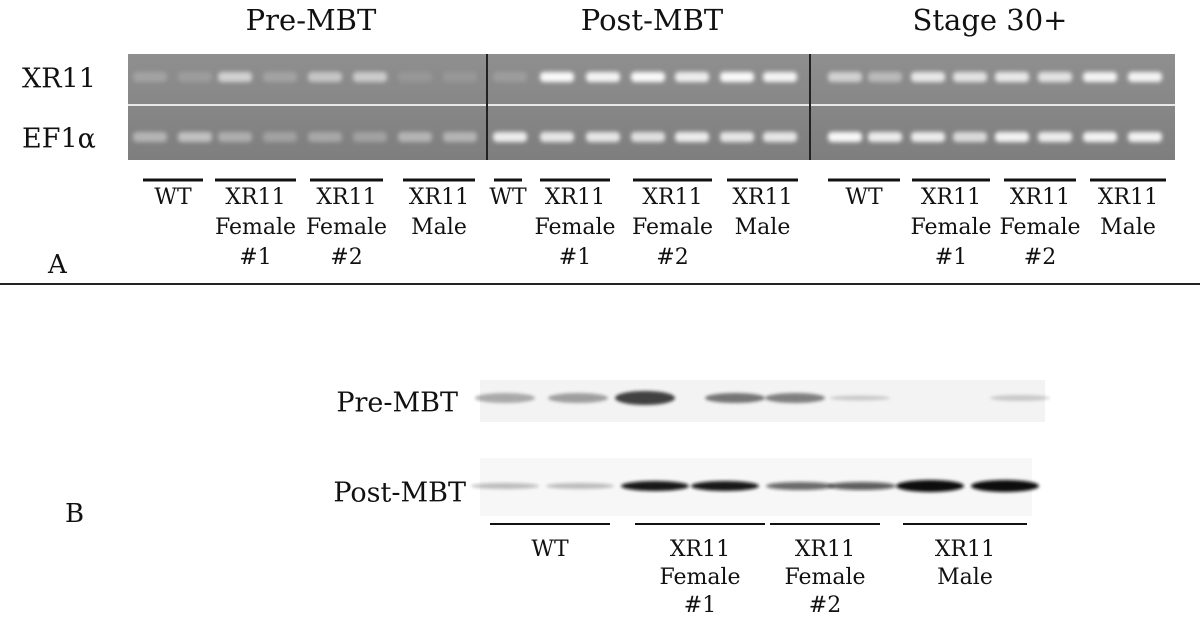 The height and width of the screenshot is (625, 1200). I want to click on row-label: XR11, so click(59, 79).